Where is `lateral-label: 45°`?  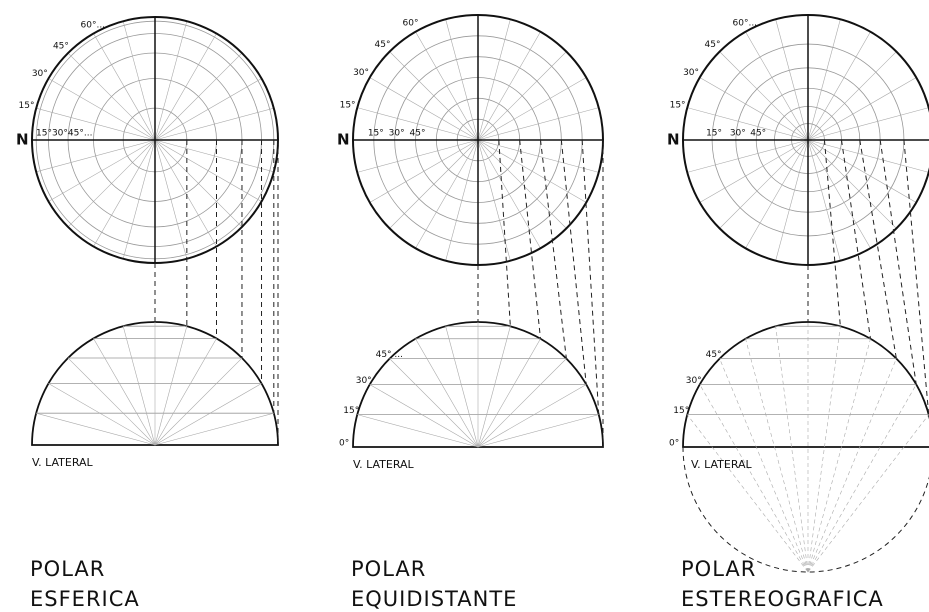 lateral-label: 45° is located at coordinates (714, 355).